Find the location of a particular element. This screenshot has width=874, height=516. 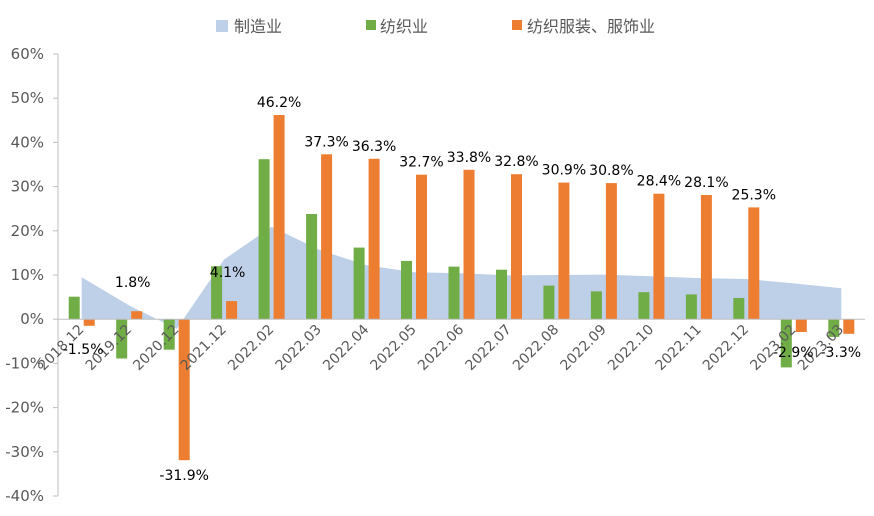

x-tick-label: 2022.06 is located at coordinates (441, 348).